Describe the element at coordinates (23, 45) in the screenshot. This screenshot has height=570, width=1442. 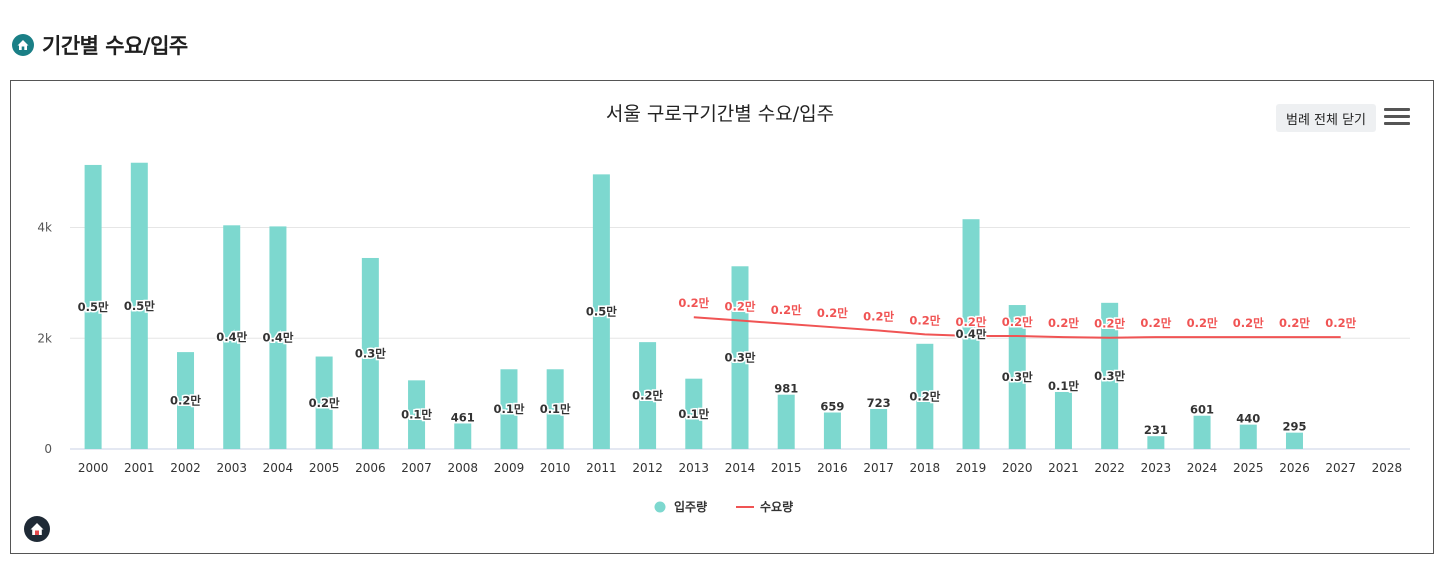
I see `home-icon` at that location.